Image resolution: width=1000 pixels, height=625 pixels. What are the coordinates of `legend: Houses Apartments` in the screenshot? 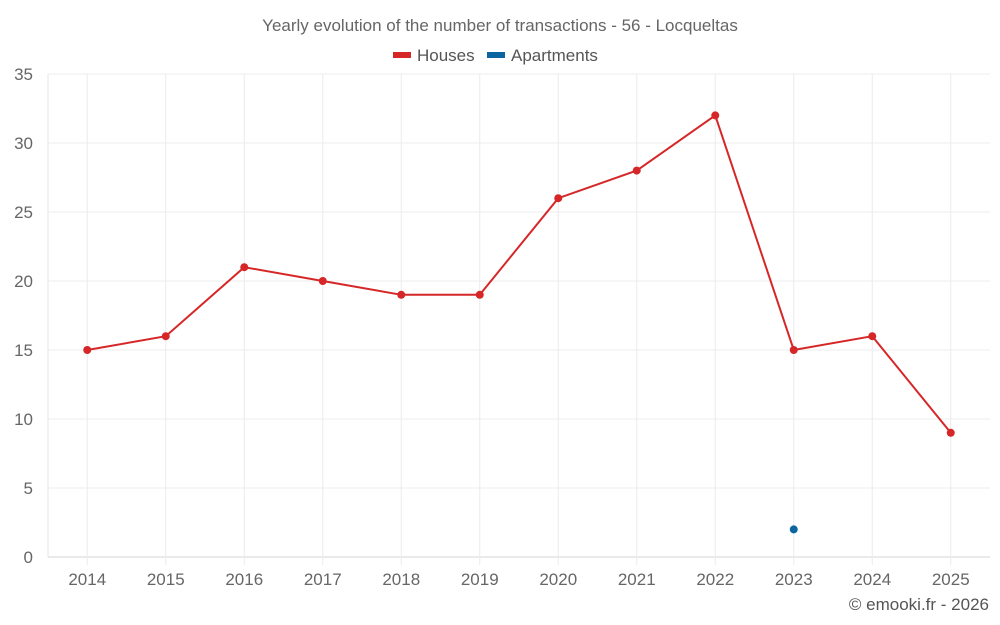 It's located at (495, 55).